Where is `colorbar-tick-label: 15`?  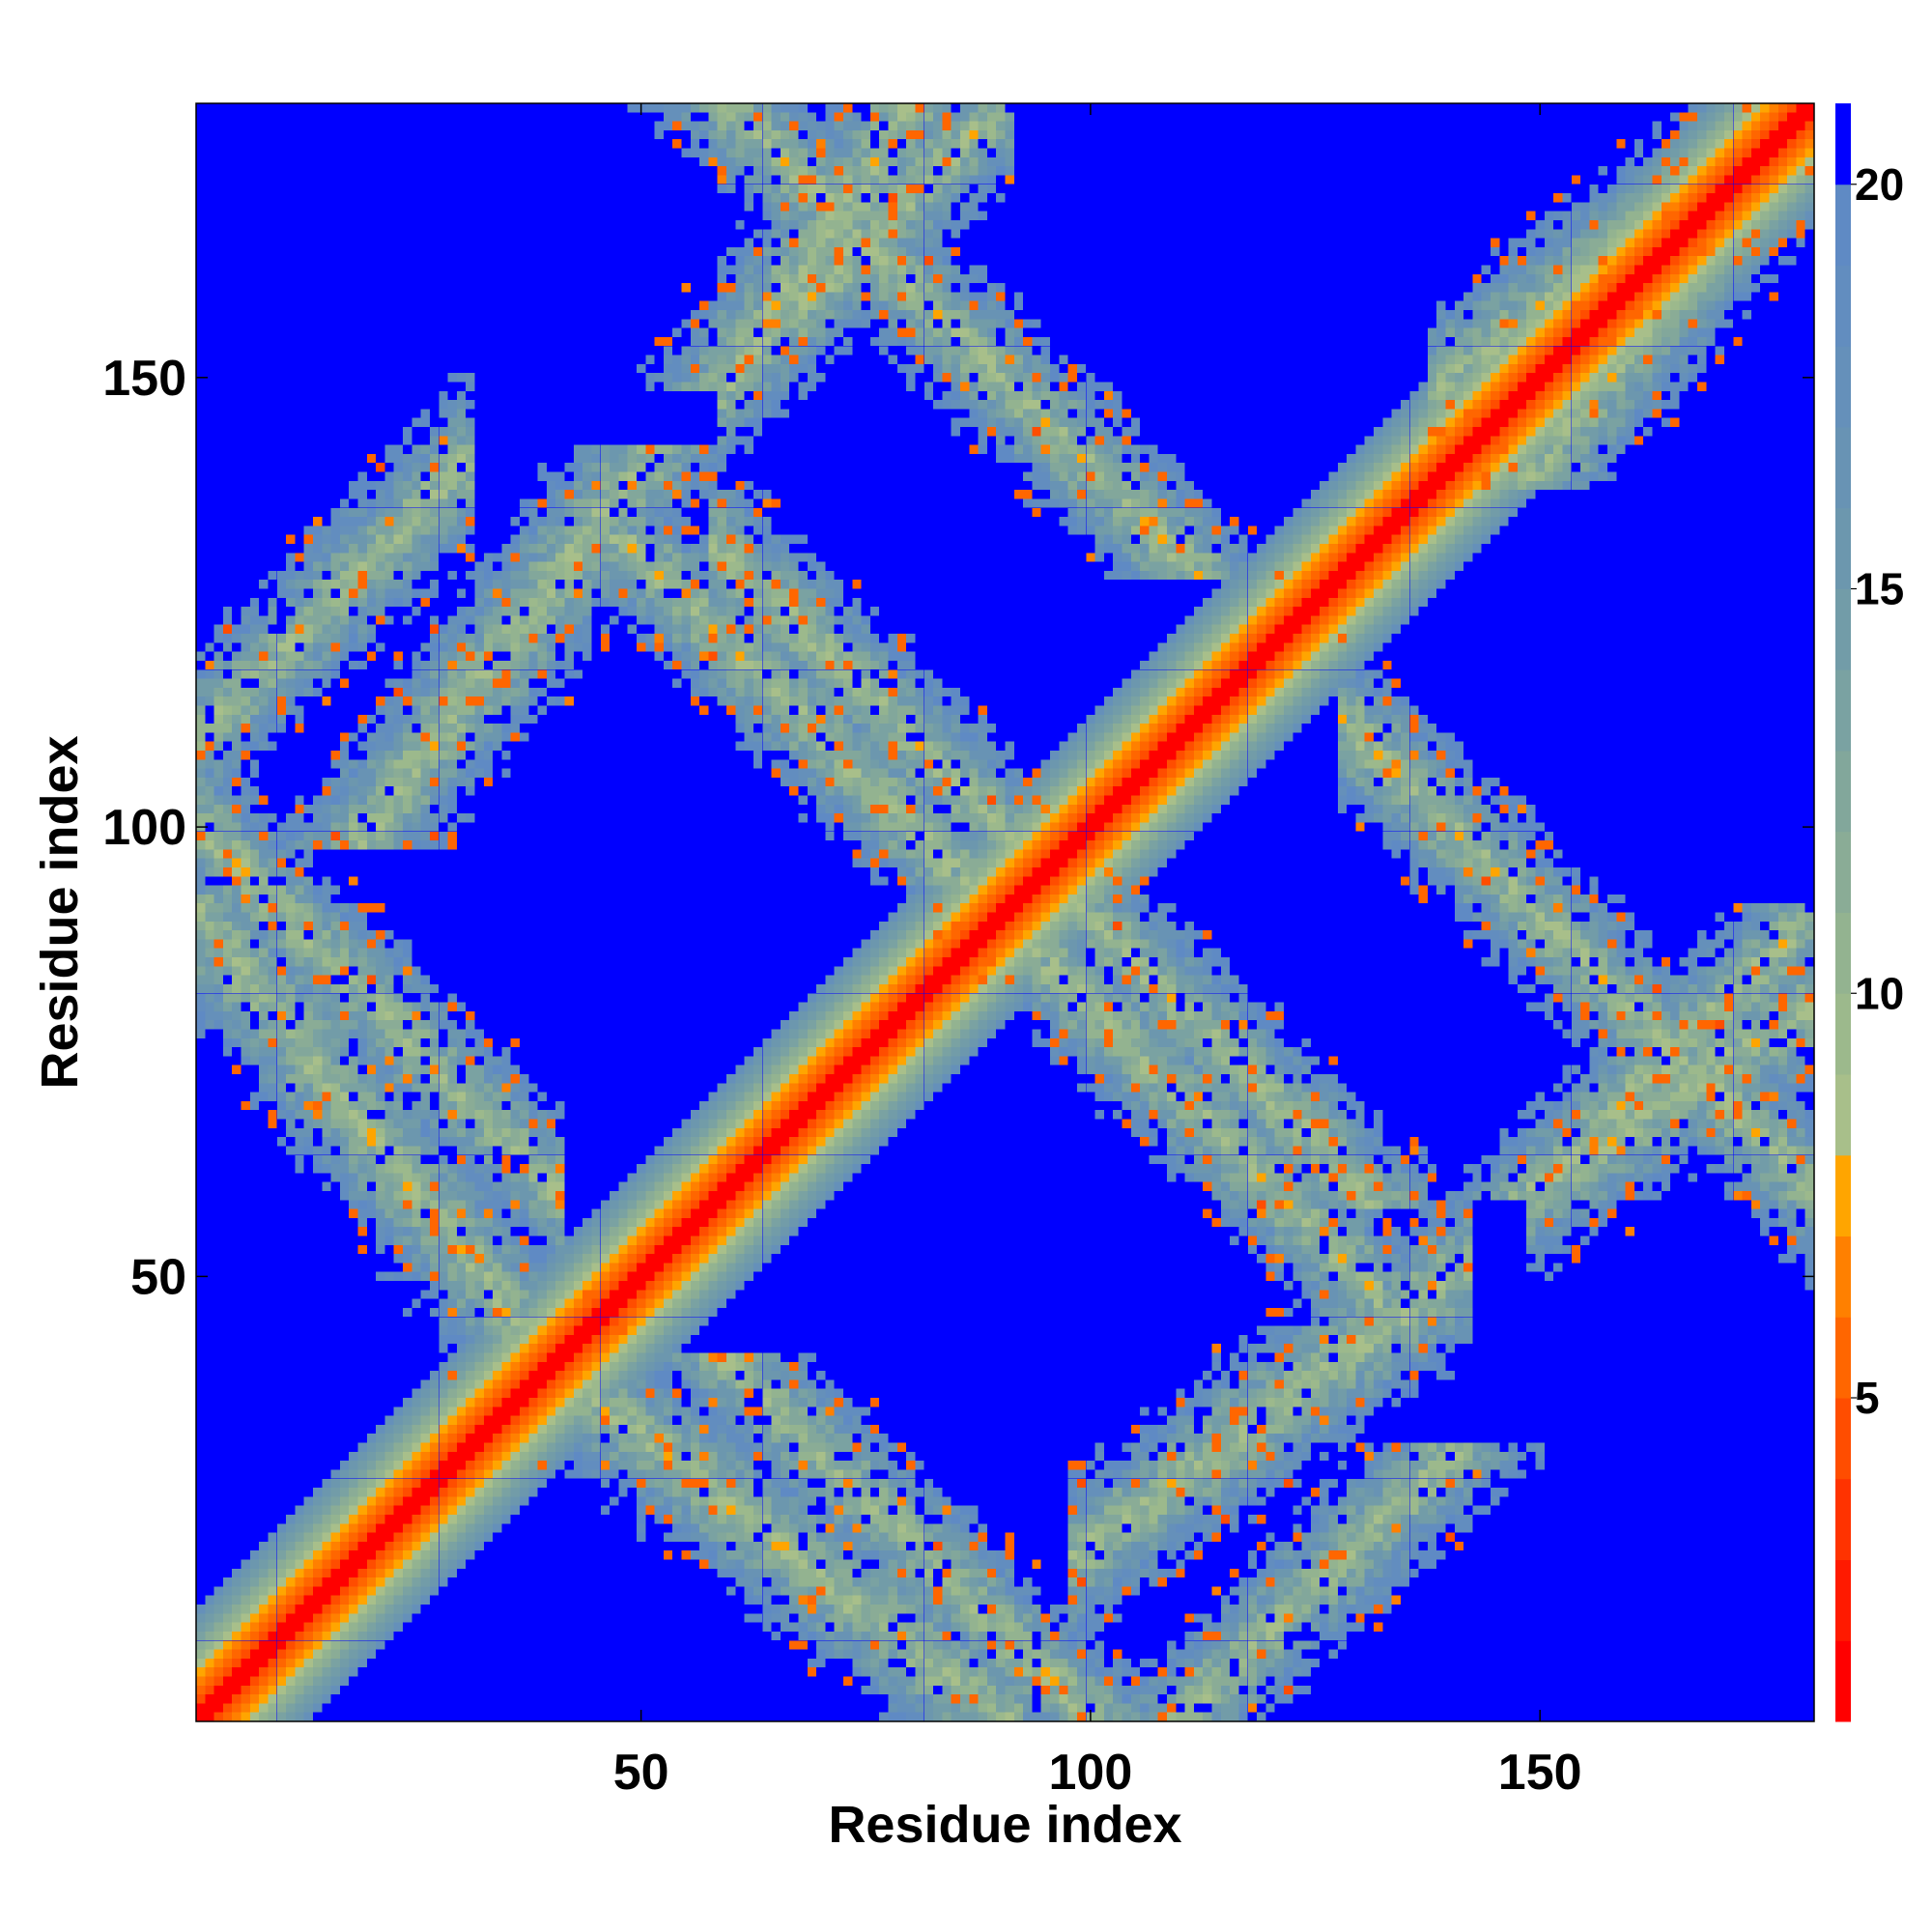
colorbar-tick-label: 15 is located at coordinates (1879, 589).